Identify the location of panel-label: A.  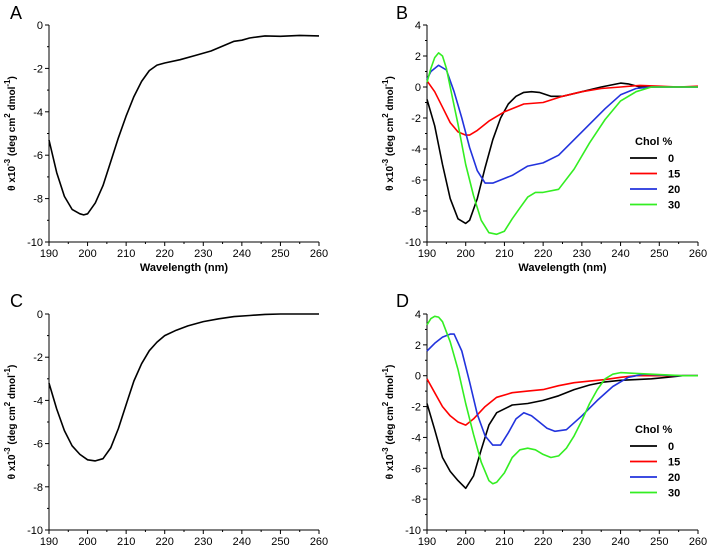
(16, 13).